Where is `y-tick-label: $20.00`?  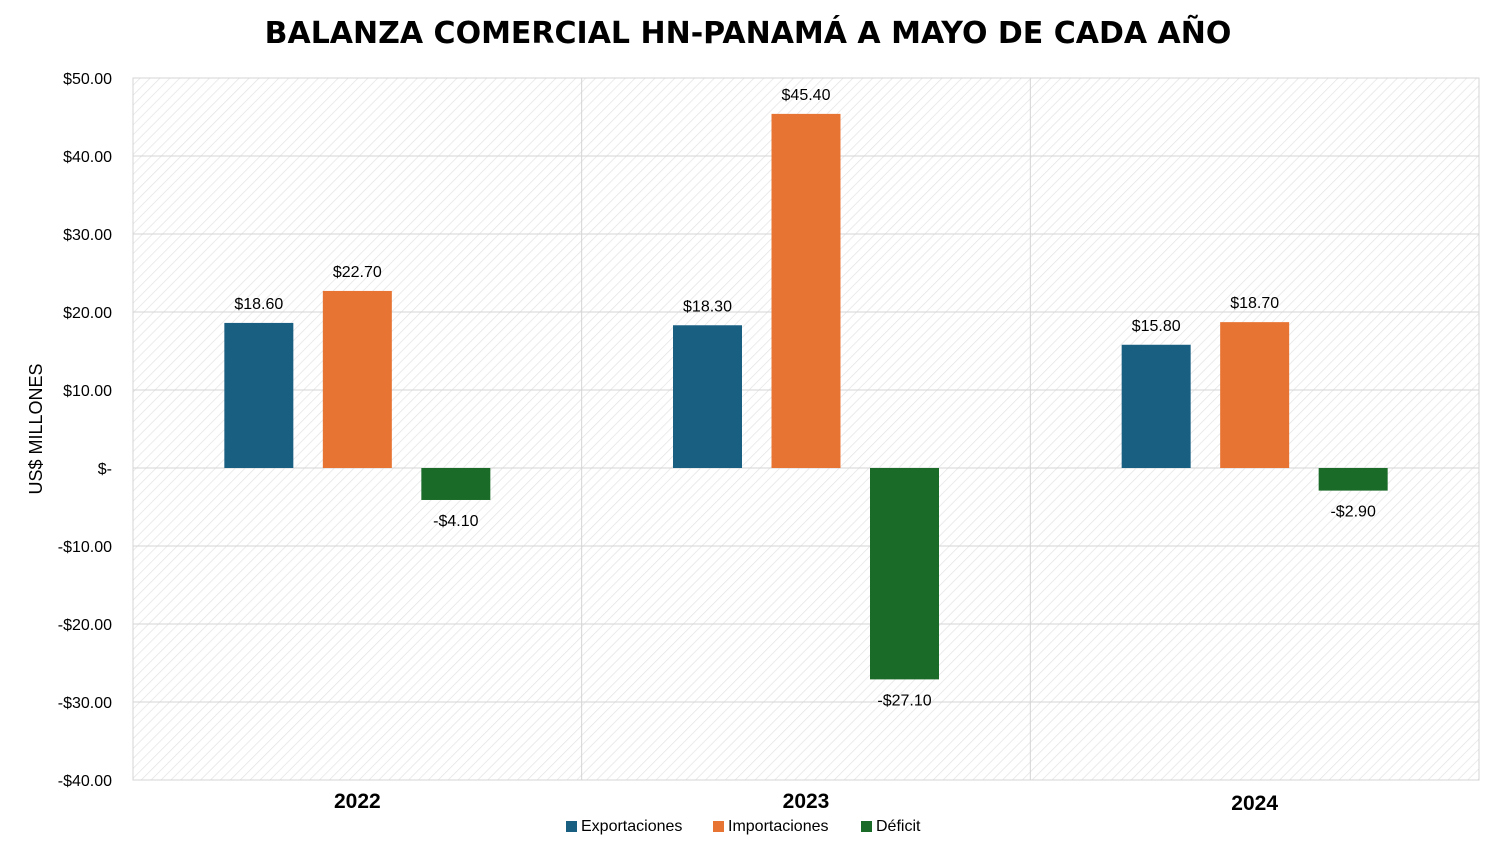
y-tick-label: $20.00 is located at coordinates (87, 313).